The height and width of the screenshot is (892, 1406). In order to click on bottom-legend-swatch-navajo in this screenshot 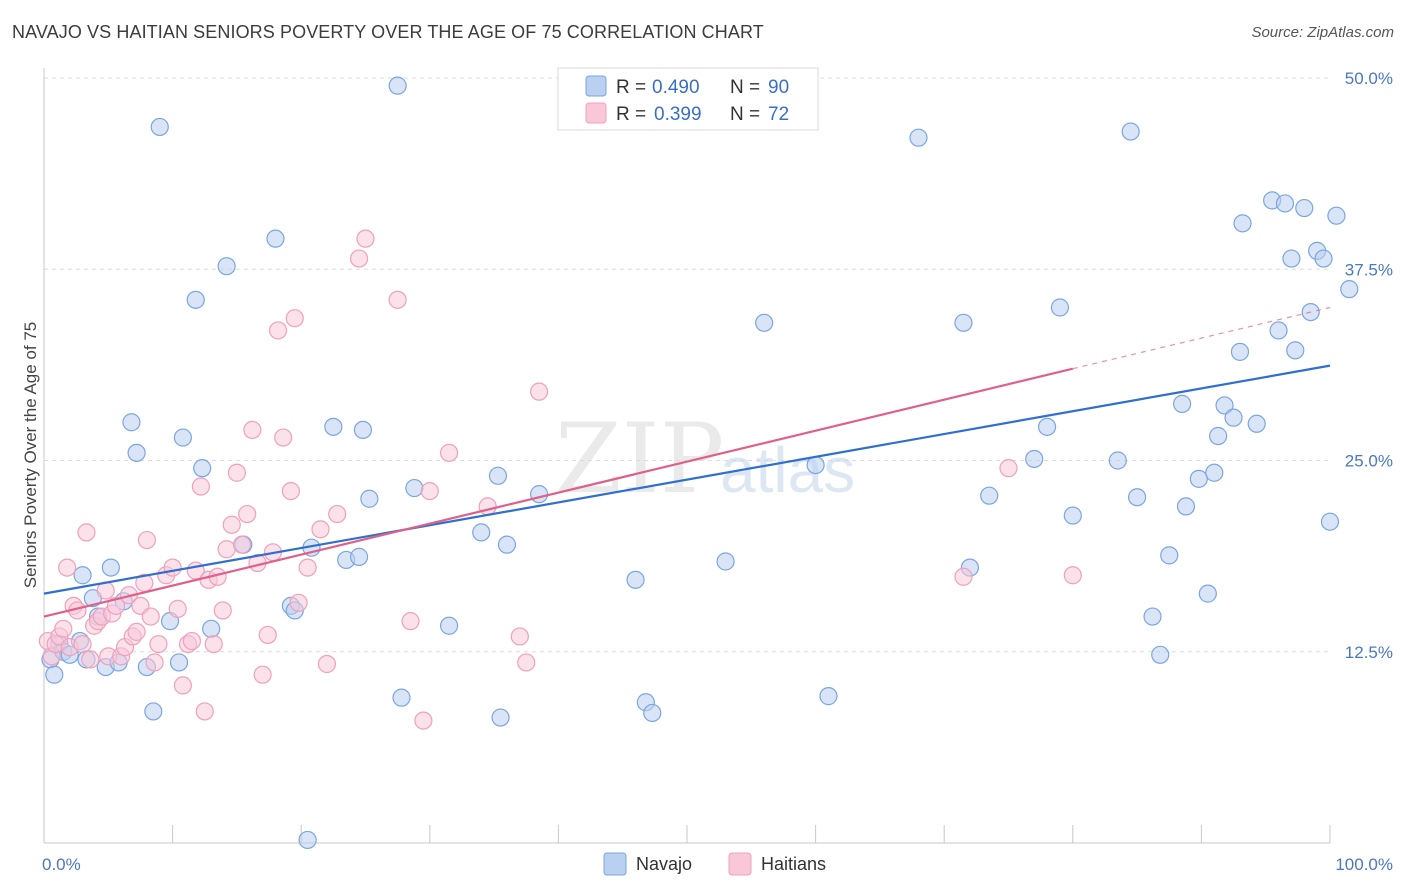, I will do `click(615, 864)`.